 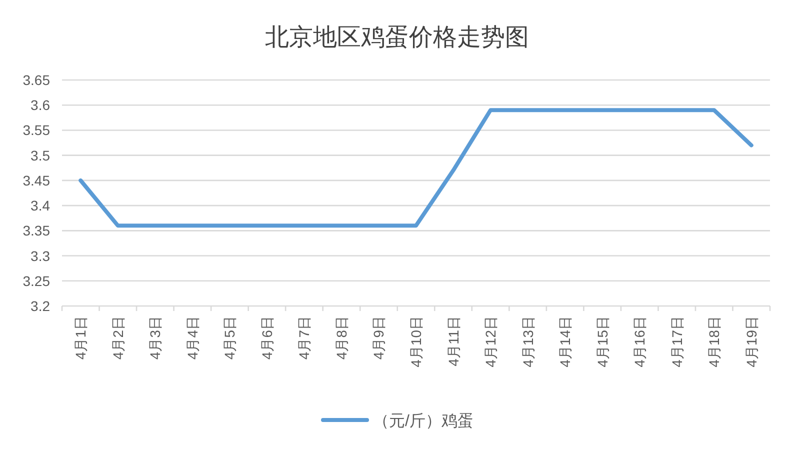 I want to click on y-tick-label: 3.55, so click(x=36, y=130).